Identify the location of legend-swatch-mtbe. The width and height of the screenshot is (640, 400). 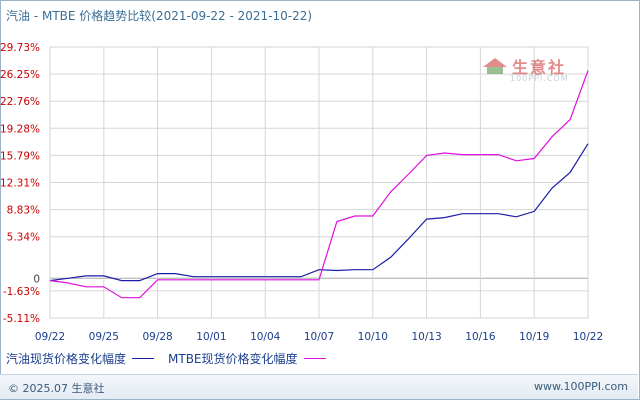
(314, 358).